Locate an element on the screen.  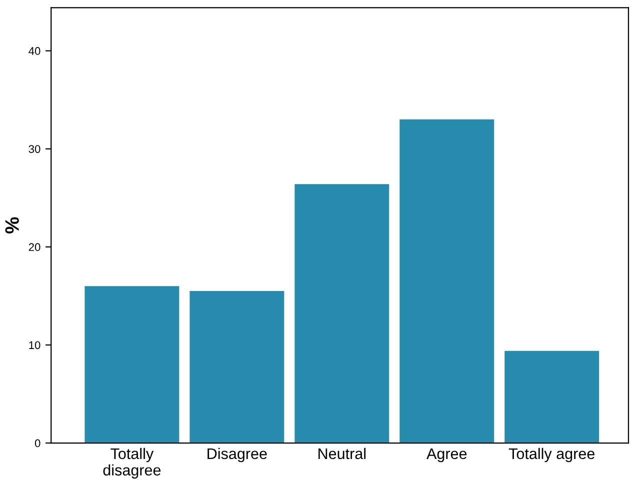
y-tick-label: 30 is located at coordinates (34, 149).